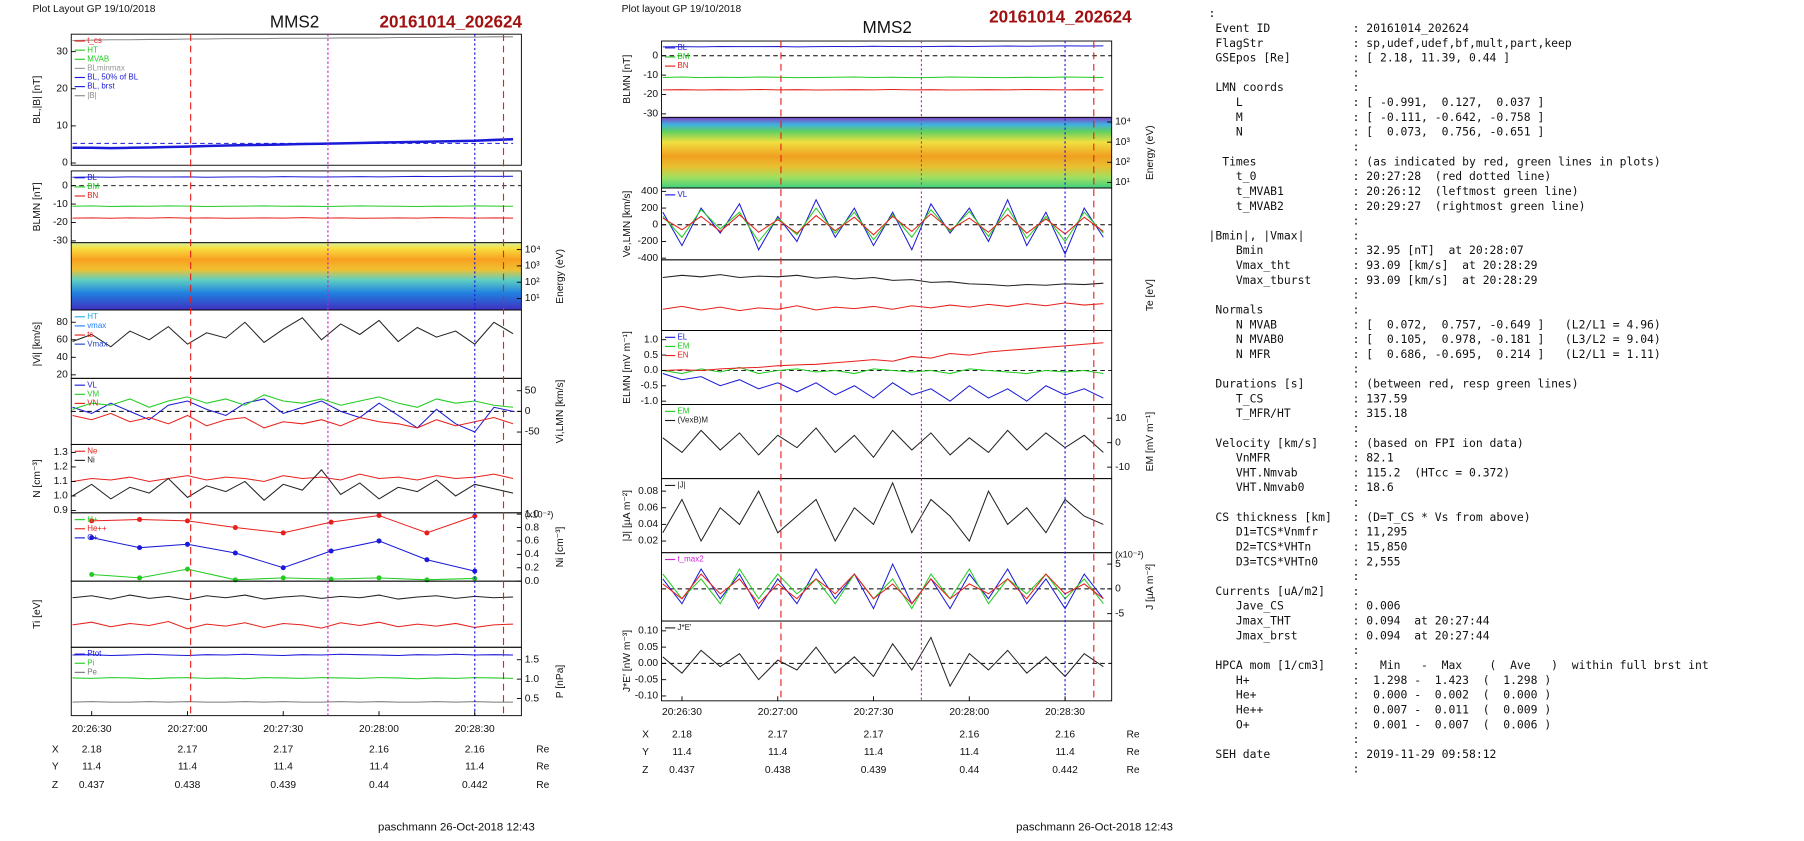  What do you see at coordinates (62, 357) in the screenshot?
I see `y-tick-label: 40` at bounding box center [62, 357].